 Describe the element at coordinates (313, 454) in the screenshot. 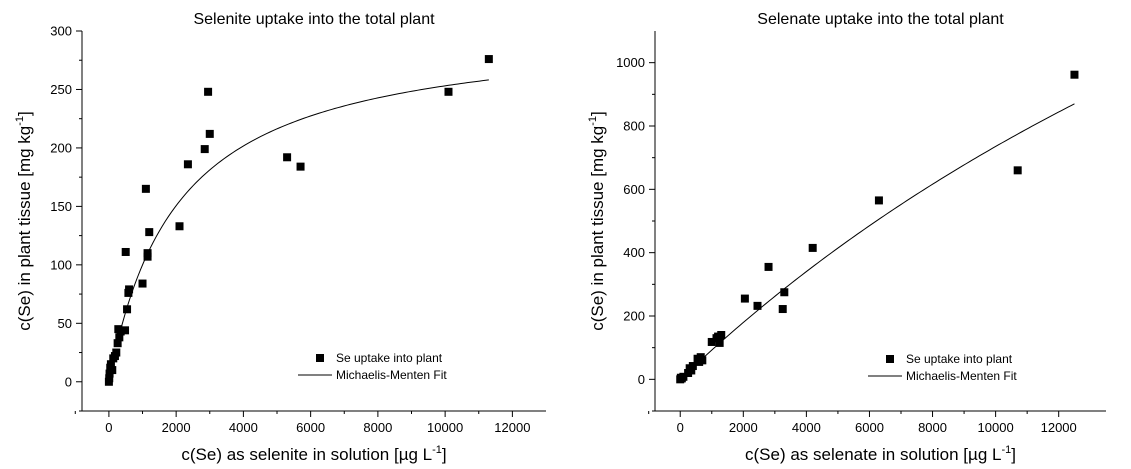

I see `x-axis-label: c(Se) as selenite in solution [µg L-1]` at that location.